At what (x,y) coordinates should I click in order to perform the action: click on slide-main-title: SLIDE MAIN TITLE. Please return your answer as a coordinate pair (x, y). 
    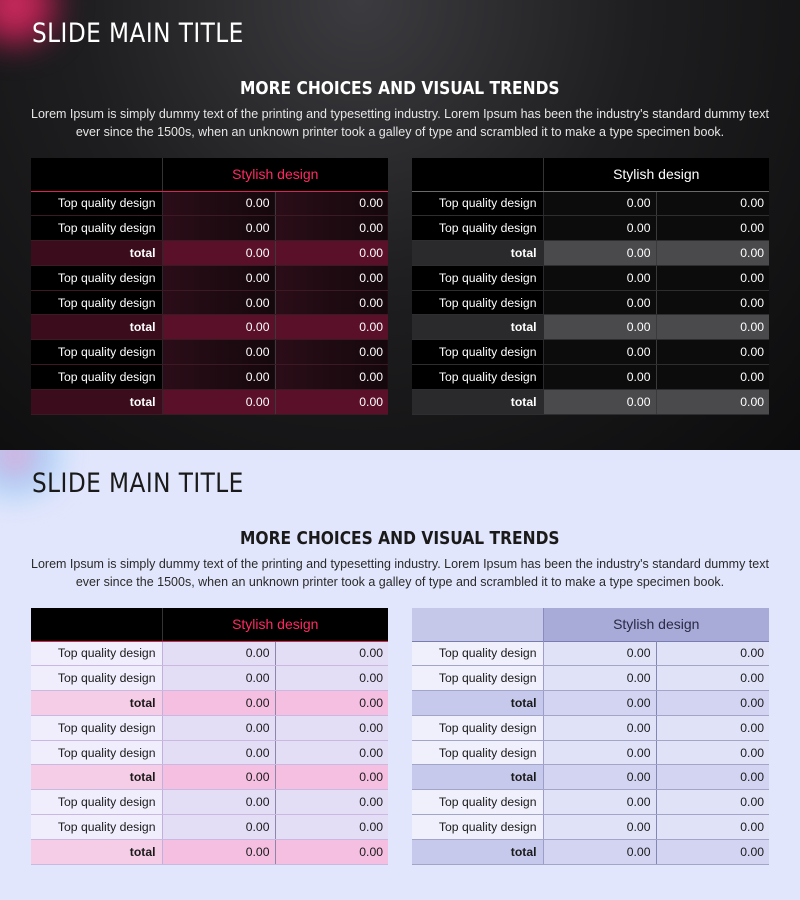
    Looking at the image, I should click on (138, 33).